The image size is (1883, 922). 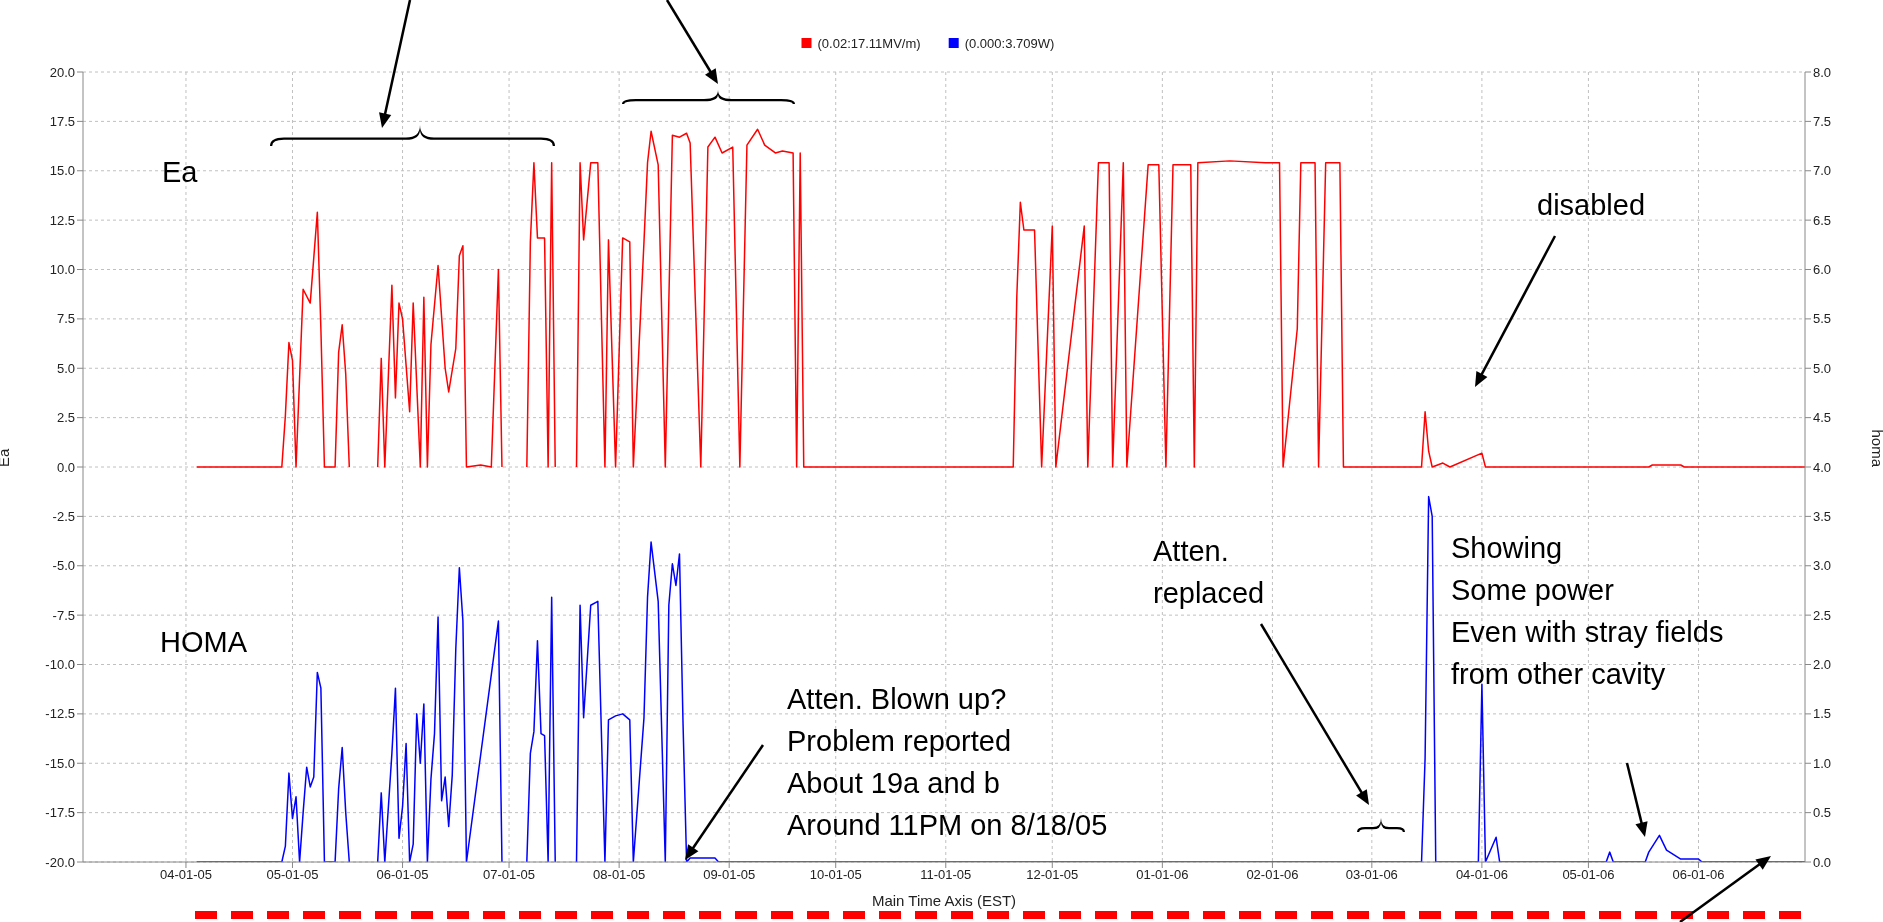 What do you see at coordinates (65, 467) in the screenshot?
I see `y-tick-label: 0.0` at bounding box center [65, 467].